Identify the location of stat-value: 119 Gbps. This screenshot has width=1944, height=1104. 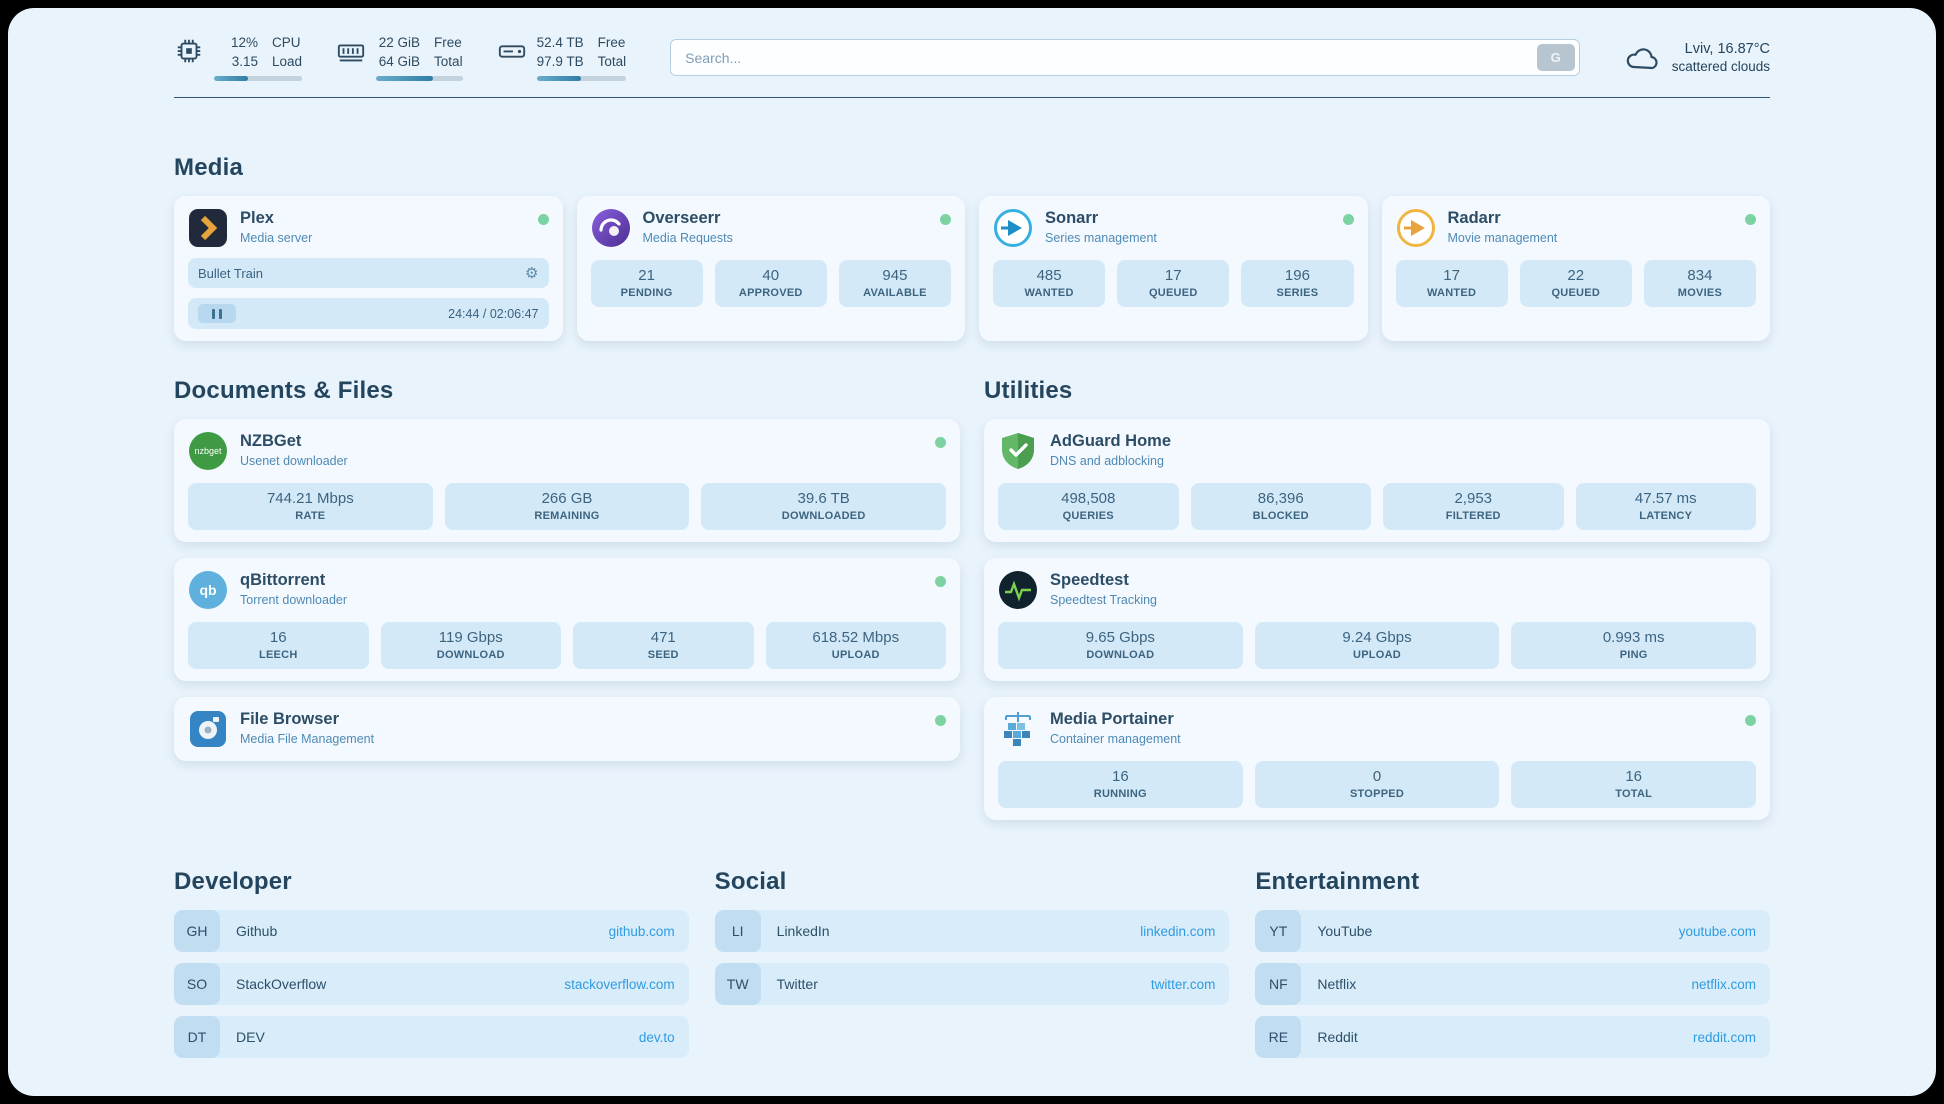
(470, 638).